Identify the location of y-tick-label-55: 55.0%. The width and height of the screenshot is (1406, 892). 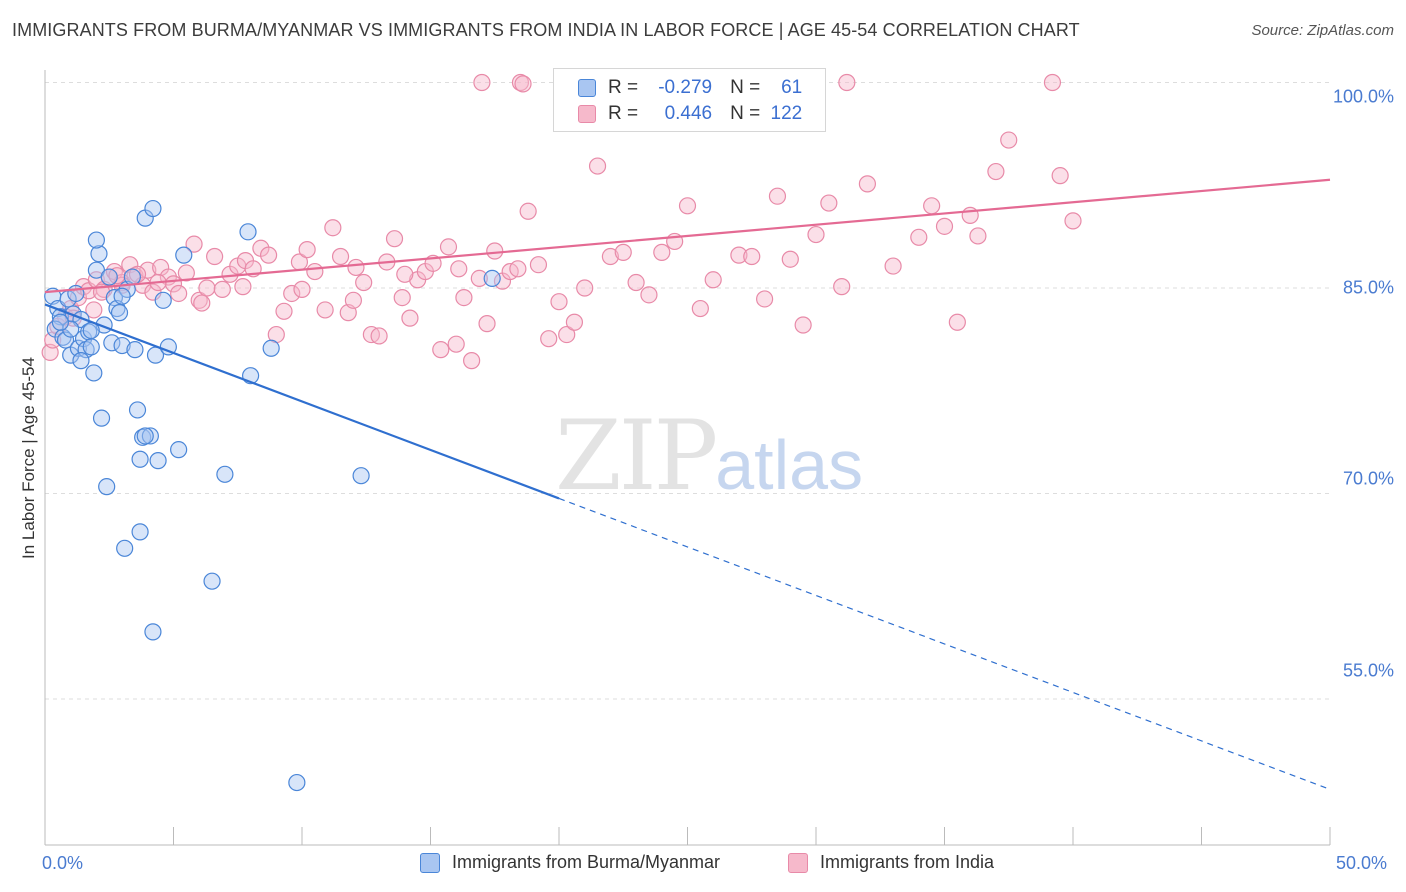
(1368, 670).